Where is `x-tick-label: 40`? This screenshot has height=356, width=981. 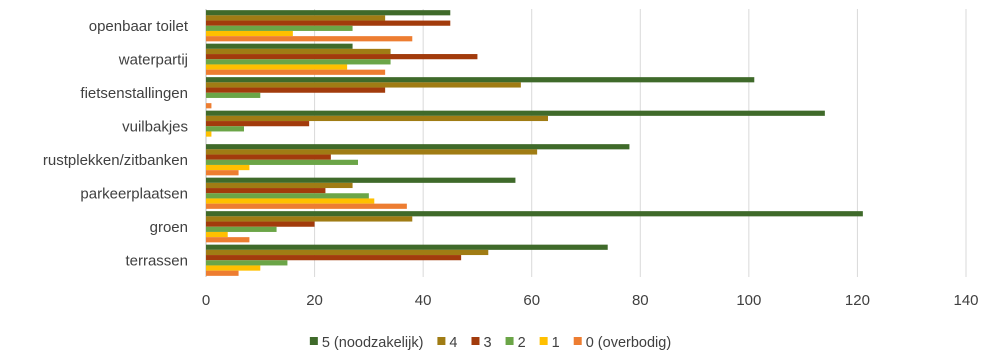 x-tick-label: 40 is located at coordinates (423, 300).